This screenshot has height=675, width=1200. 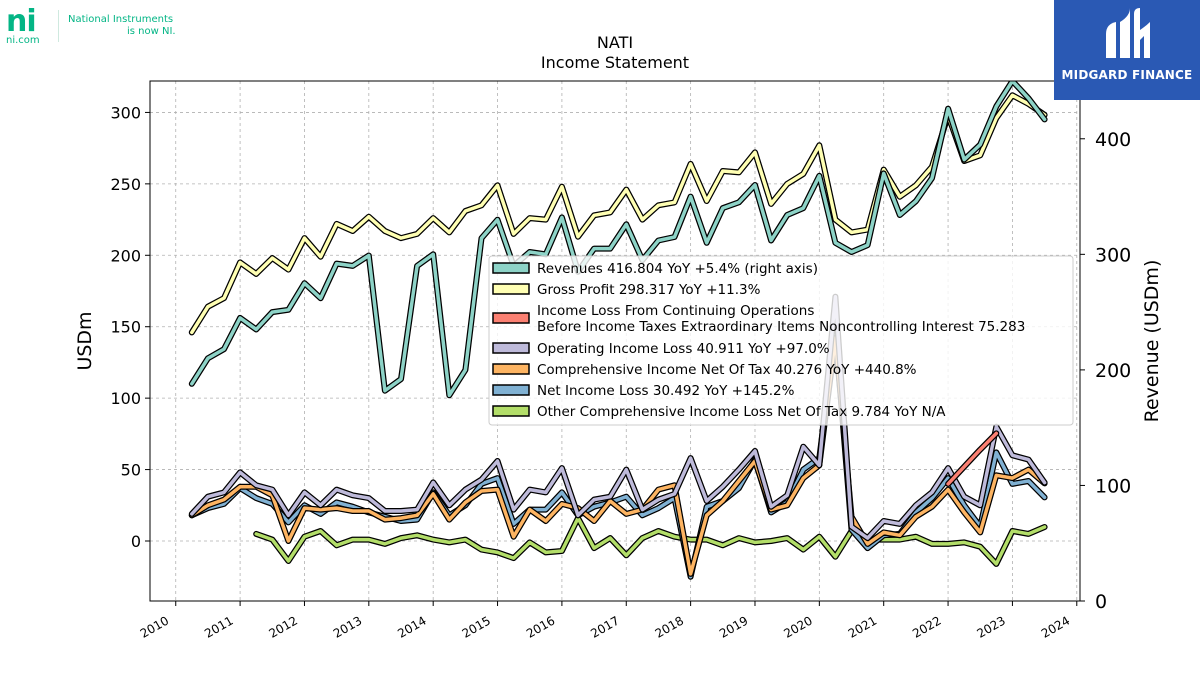 I want to click on ni-logo-domain: ni.com, so click(x=23, y=40).